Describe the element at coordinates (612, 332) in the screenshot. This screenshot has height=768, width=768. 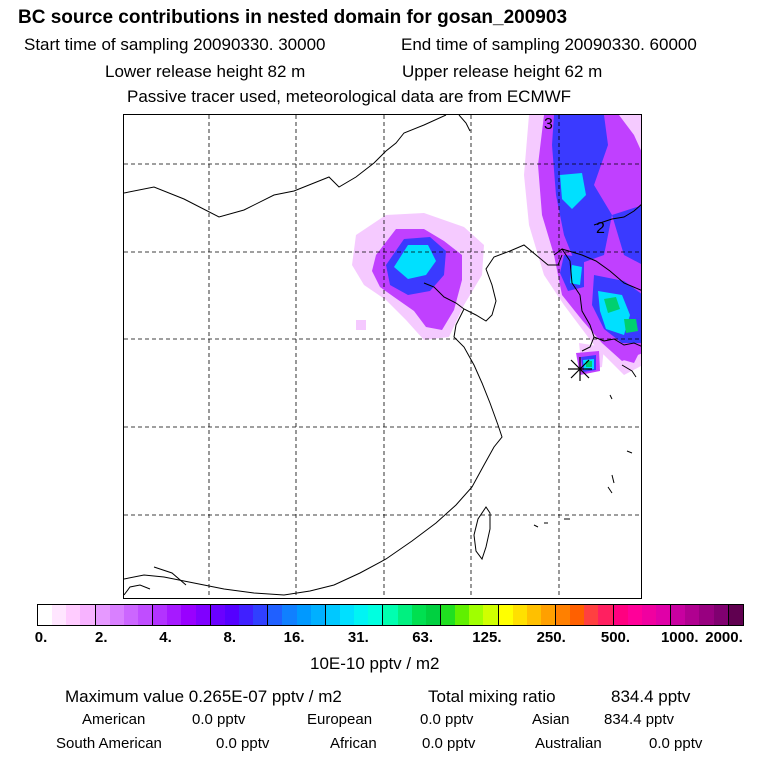
I see `plume-green` at that location.